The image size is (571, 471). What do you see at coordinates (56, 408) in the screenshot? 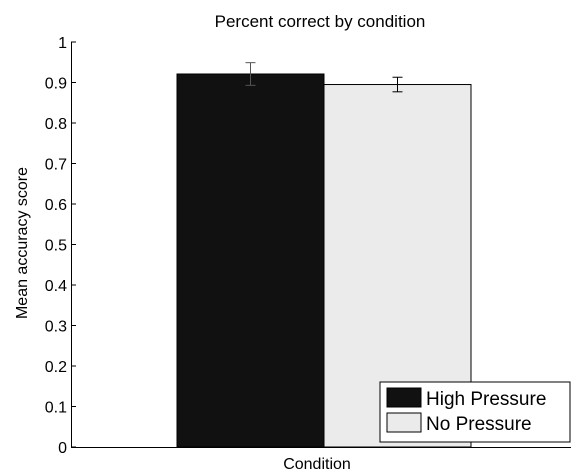
I see `y-tick-label: 0.1` at bounding box center [56, 408].